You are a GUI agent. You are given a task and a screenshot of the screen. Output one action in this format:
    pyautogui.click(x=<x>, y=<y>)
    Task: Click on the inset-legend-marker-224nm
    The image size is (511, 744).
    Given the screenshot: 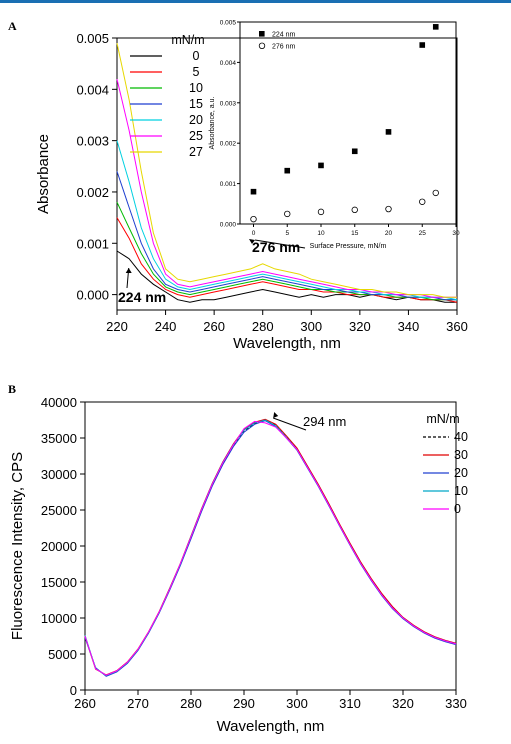 What is the action you would take?
    pyautogui.click(x=262, y=34)
    